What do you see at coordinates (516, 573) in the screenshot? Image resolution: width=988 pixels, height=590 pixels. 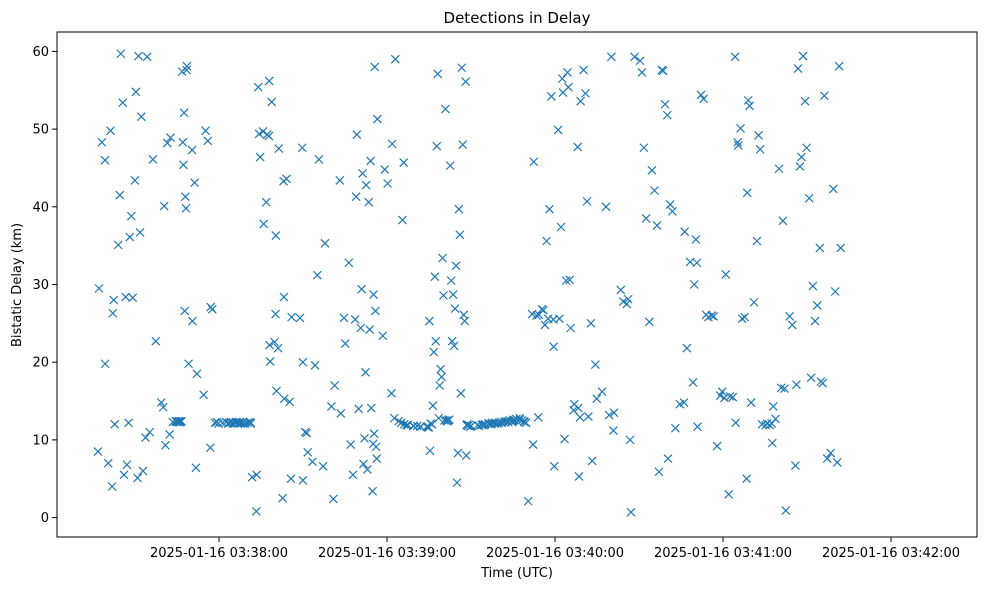 I see `x-axis-label: Time (UTC)` at bounding box center [516, 573].